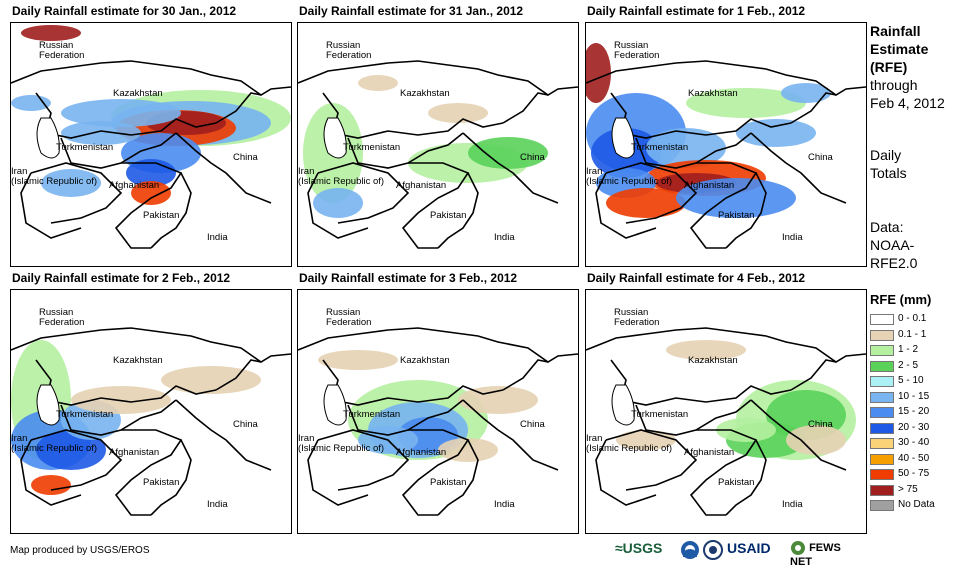 Image resolution: width=965 pixels, height=570 pixels. I want to click on legend-label: 20 - 30, so click(914, 427).